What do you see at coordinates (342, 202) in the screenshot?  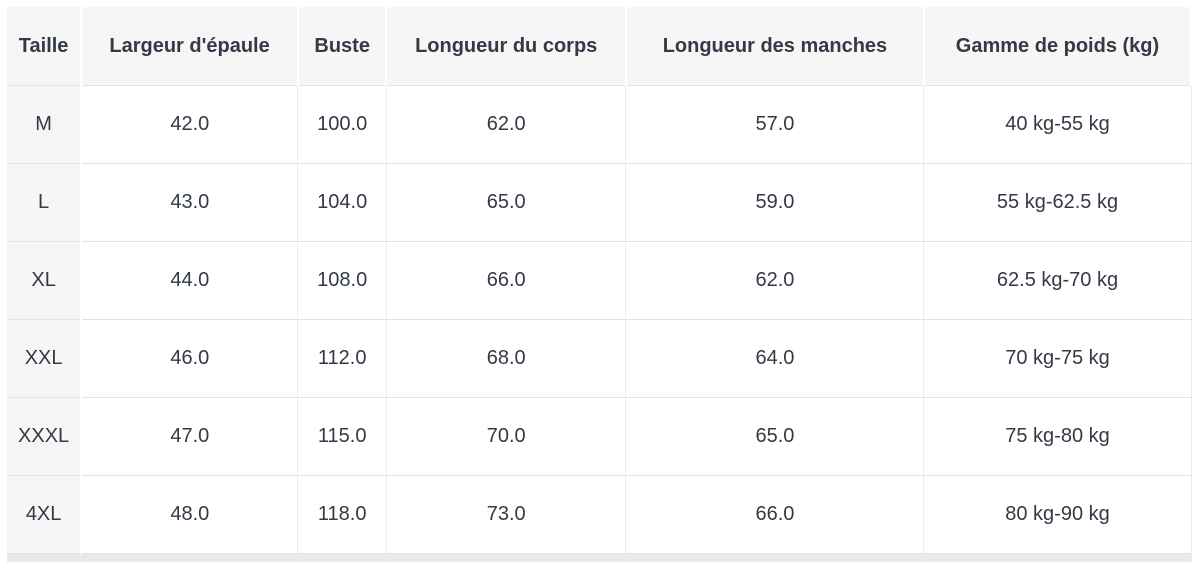 I see `measurement-cell: 104.0` at bounding box center [342, 202].